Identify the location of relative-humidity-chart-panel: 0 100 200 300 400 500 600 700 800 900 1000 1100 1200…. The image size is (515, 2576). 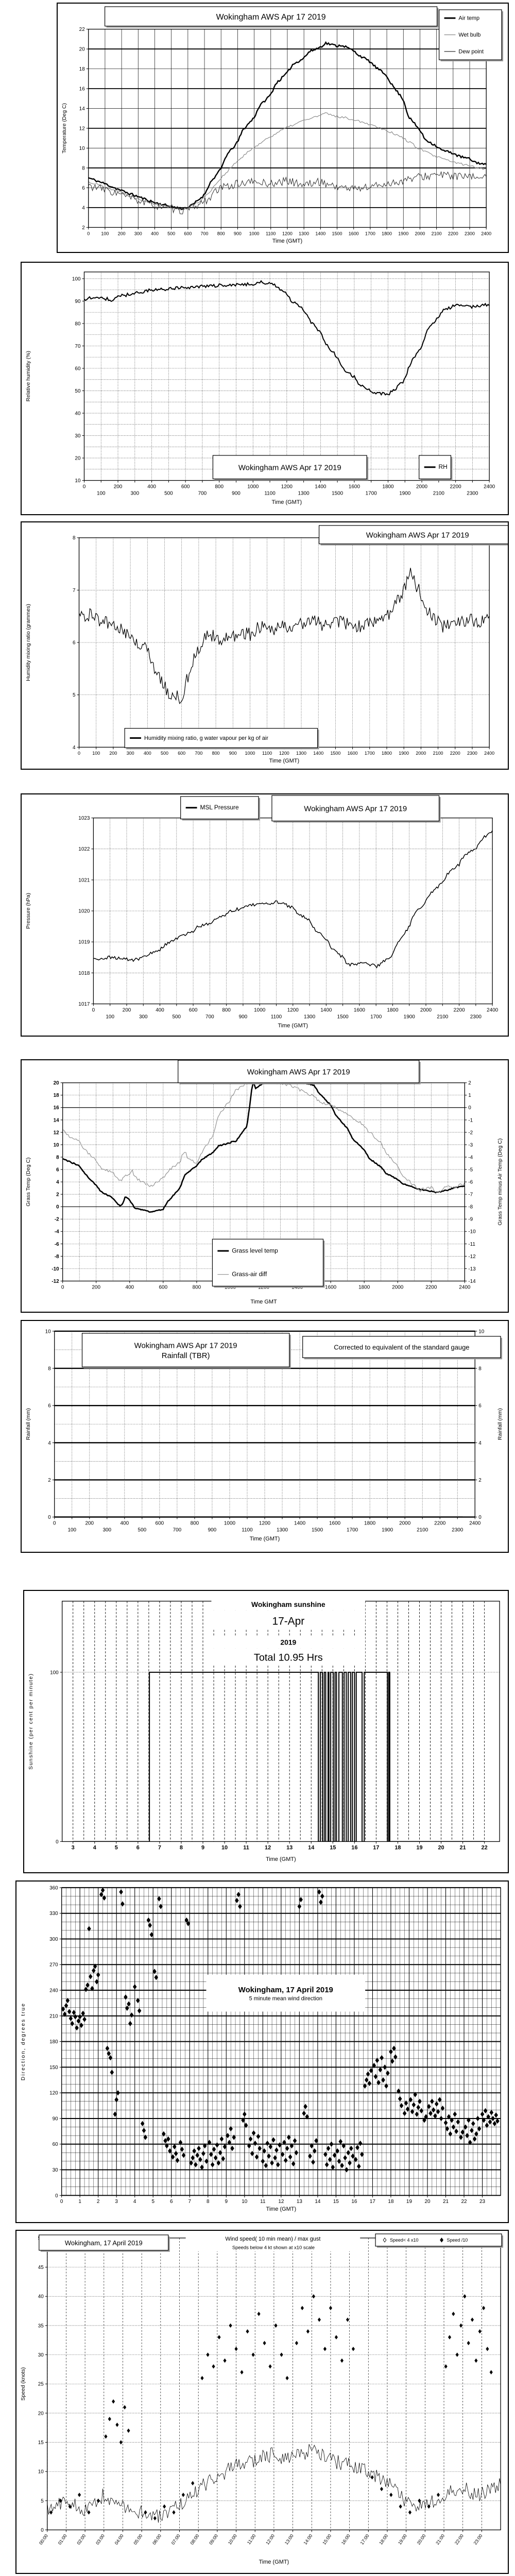
(265, 388).